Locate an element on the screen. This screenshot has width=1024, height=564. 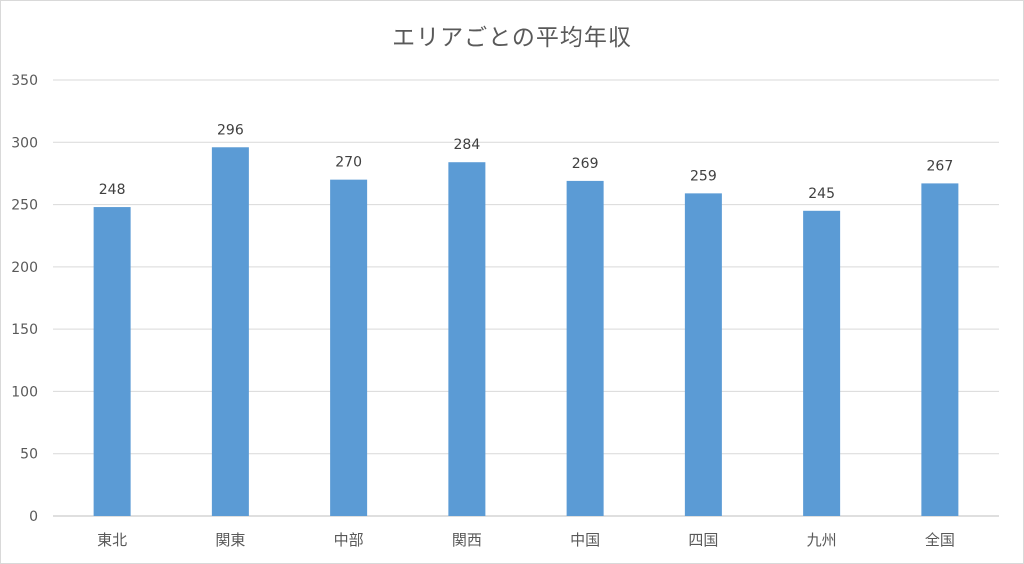
data-label-3: 270 is located at coordinates (348, 163).